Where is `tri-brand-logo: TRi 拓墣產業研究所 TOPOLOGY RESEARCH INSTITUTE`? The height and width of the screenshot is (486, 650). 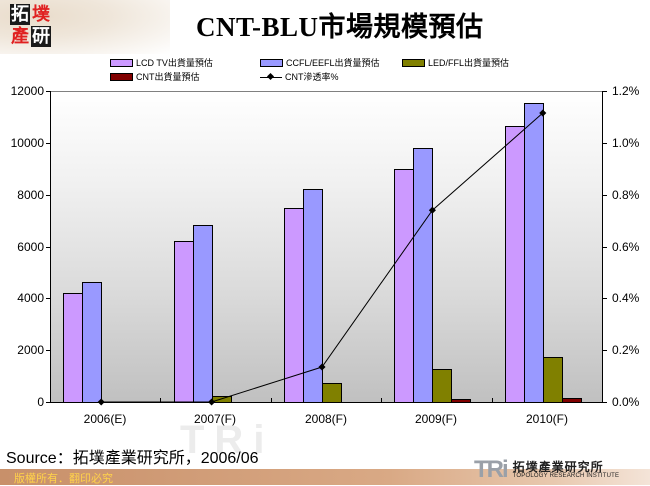
tri-brand-logo: TRi 拓墣產業研究所 TOPOLOGY RESEARCH INSTITUTE is located at coordinates (546, 470).